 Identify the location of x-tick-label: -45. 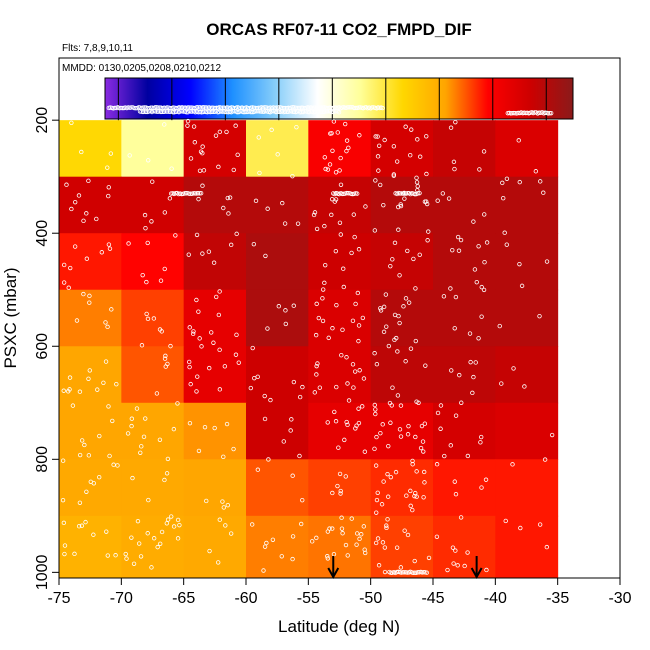
(432, 598).